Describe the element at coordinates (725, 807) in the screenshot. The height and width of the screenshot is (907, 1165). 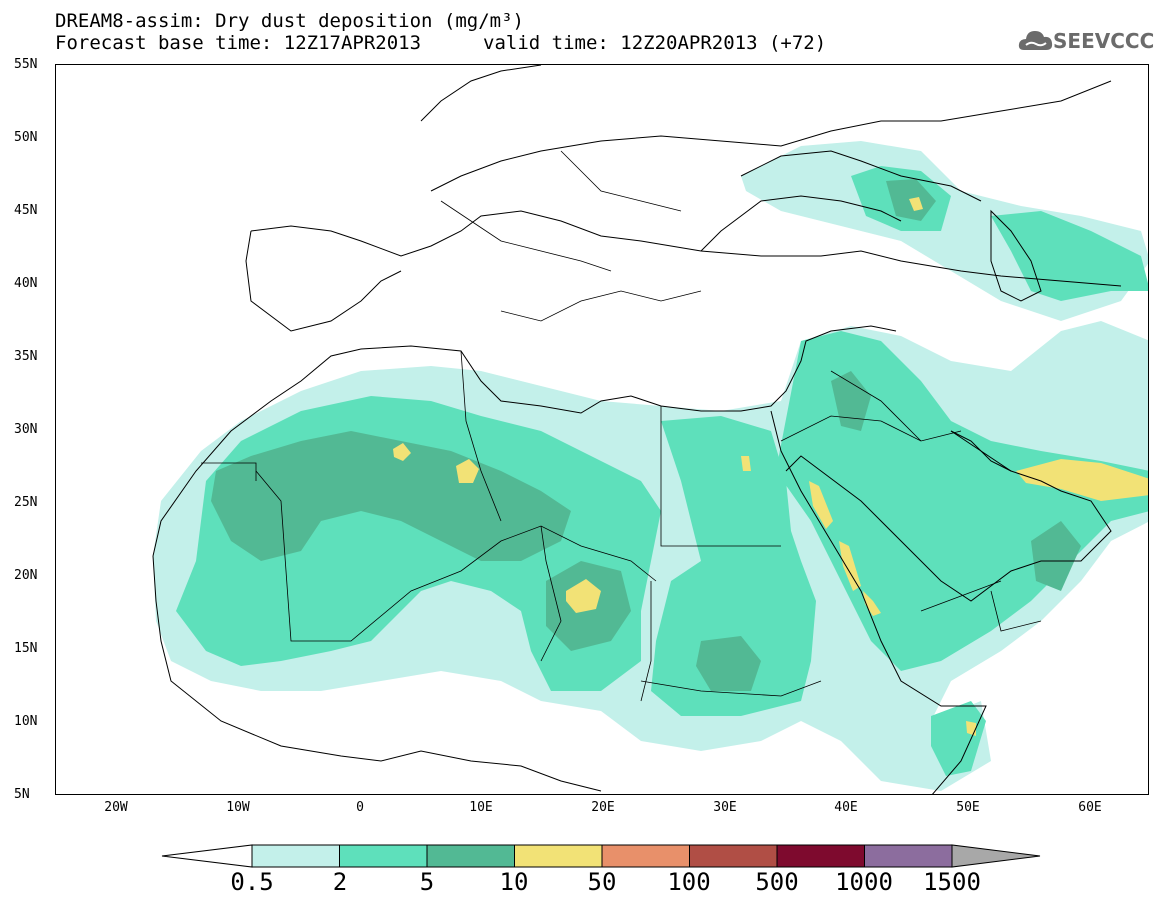
I see `lon-label: 30E` at that location.